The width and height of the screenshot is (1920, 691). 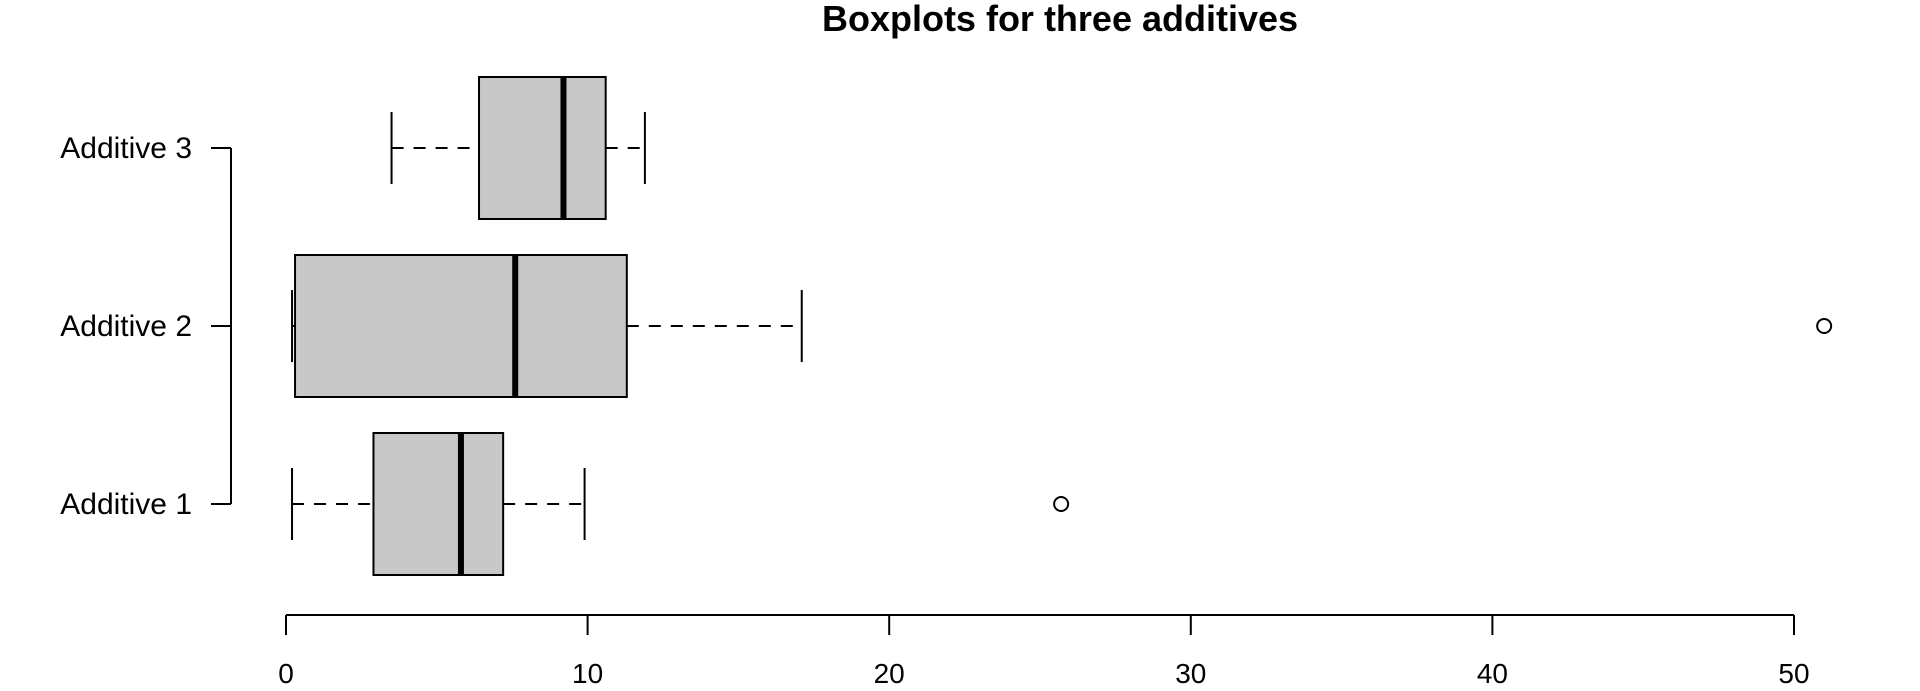 I want to click on x-tick-label: 50, so click(x=1793, y=673).